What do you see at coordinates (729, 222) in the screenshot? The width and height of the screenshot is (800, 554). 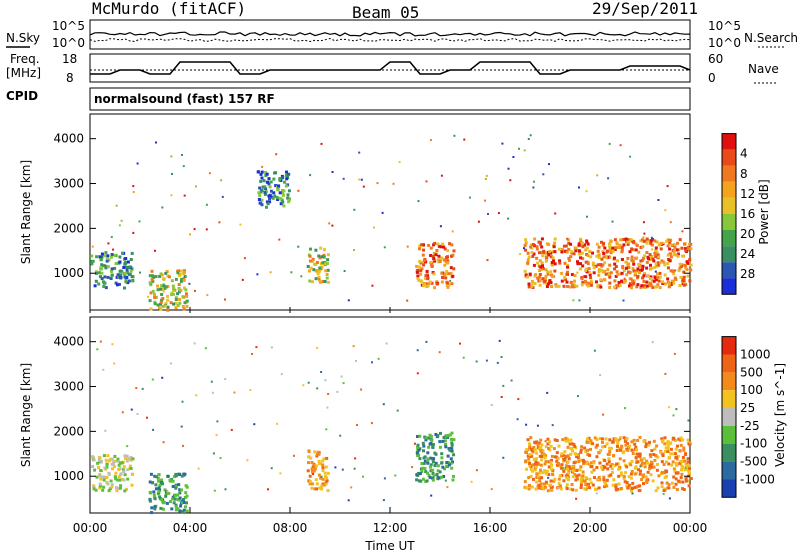 I see `colorbar-segment` at bounding box center [729, 222].